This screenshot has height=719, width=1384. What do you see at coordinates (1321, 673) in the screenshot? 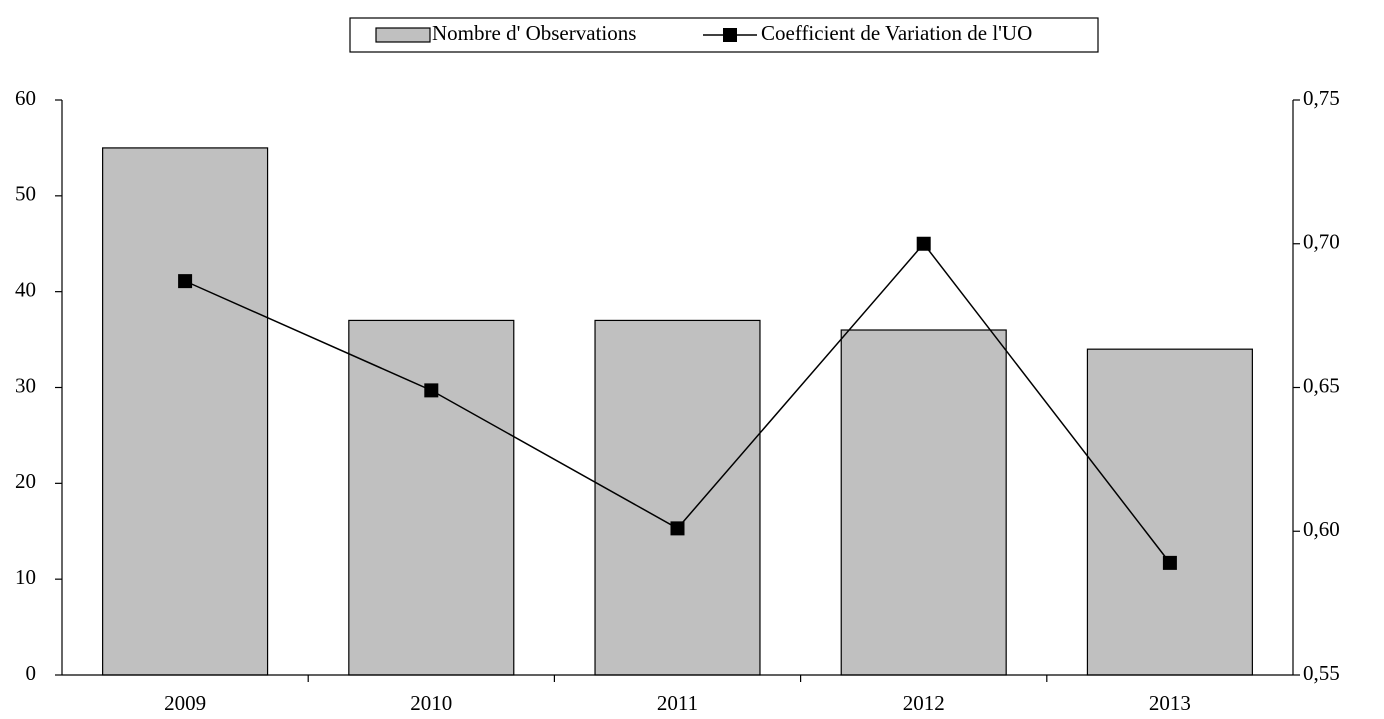
I see `y2-tick-label: 0,55` at bounding box center [1321, 673].